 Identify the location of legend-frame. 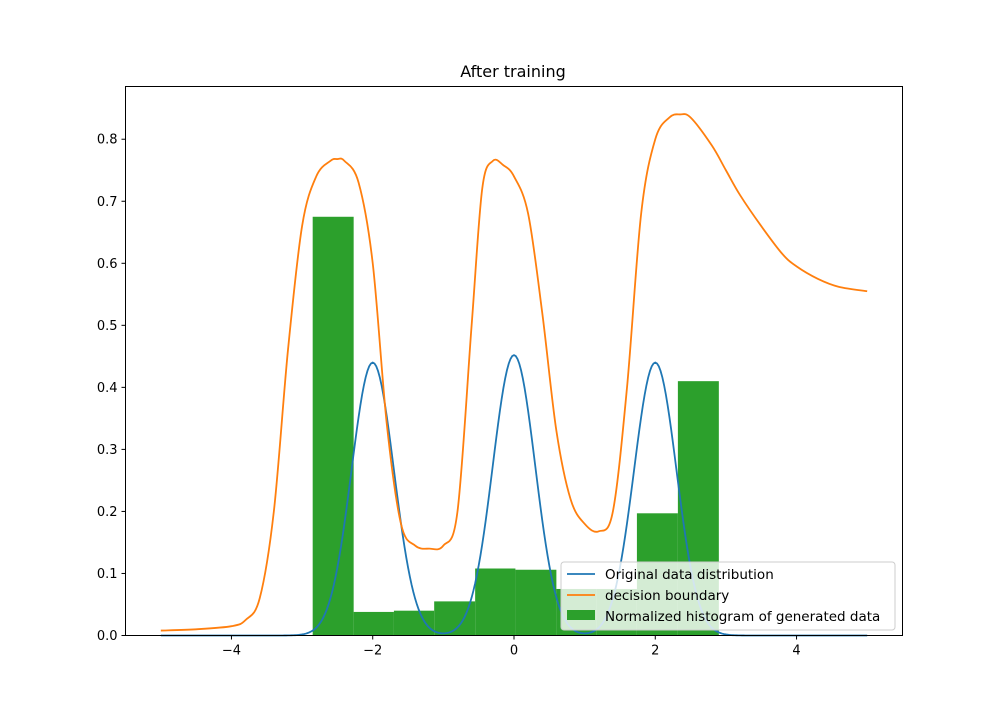
(728, 596).